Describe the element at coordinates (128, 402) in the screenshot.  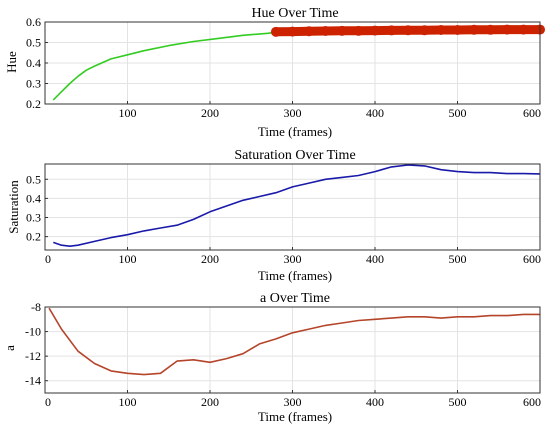
I see `a-x-tick-label: 100` at that location.